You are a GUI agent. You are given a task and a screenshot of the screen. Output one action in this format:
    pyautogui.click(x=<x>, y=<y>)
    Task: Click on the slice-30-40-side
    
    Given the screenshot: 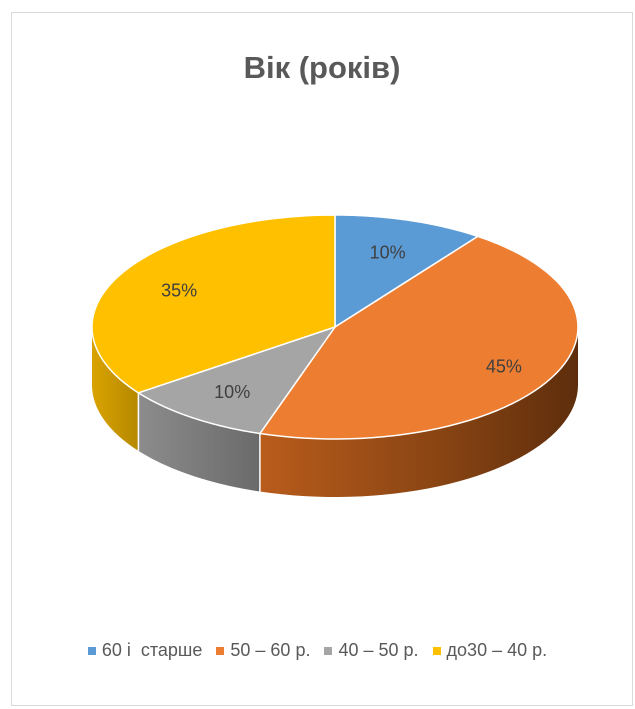 What is the action you would take?
    pyautogui.click(x=115, y=389)
    